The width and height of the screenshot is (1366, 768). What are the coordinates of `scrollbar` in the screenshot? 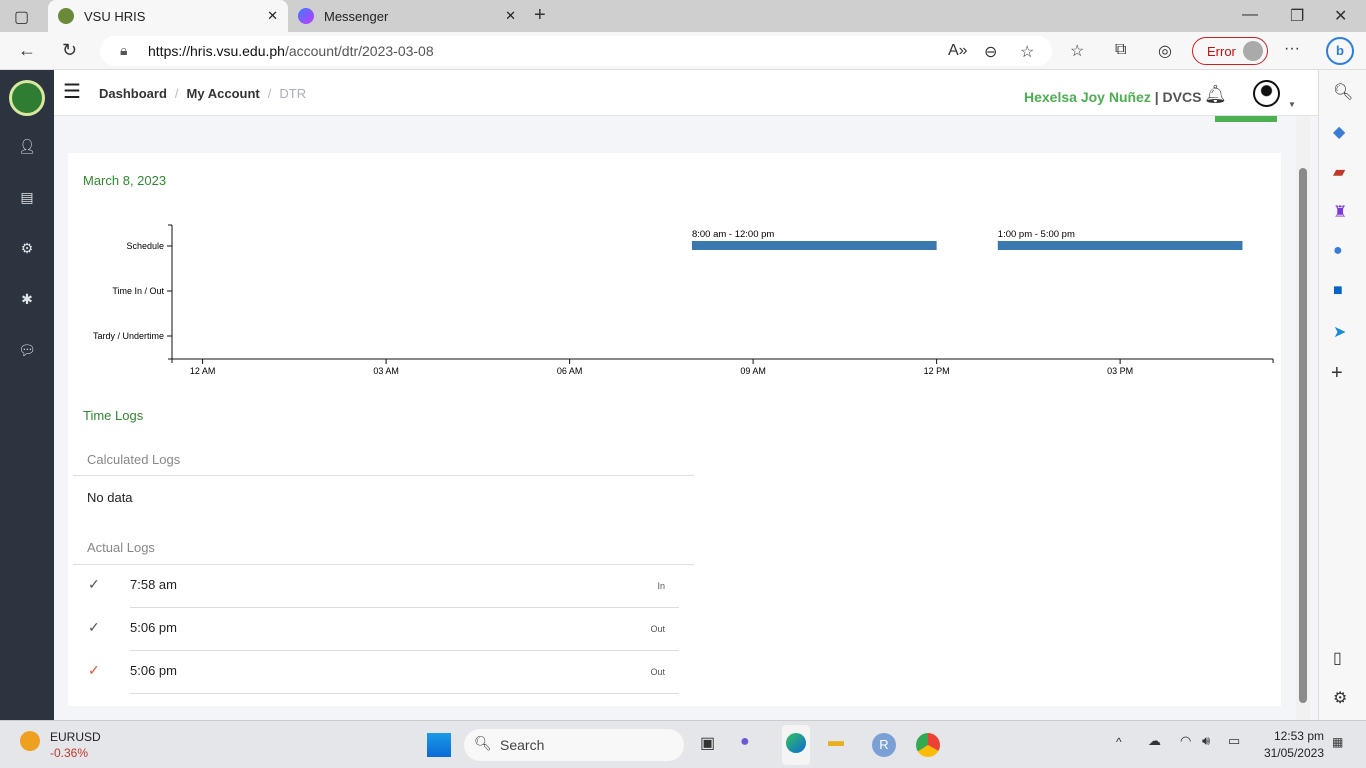 It's located at (1303, 418).